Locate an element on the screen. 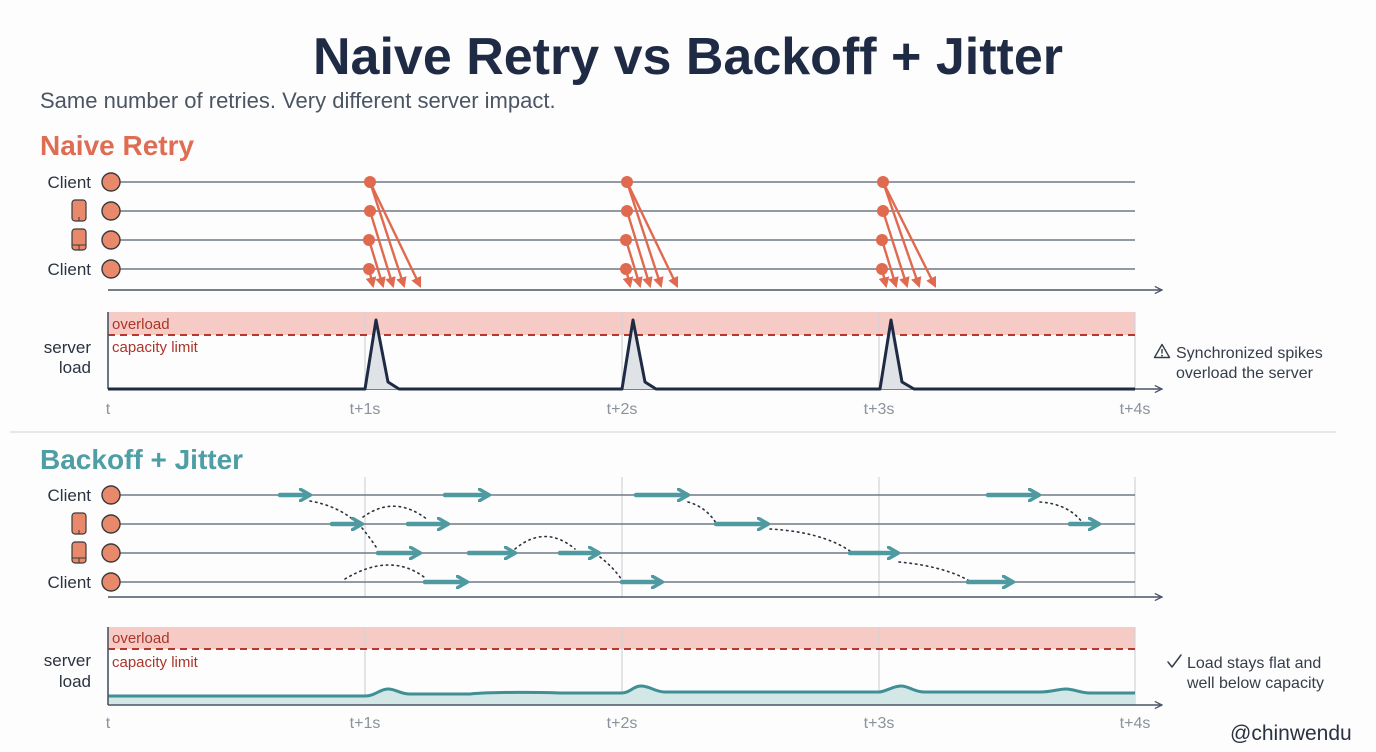 The height and width of the screenshot is (752, 1376). retry-burst-t3 is located at coordinates (906, 232).